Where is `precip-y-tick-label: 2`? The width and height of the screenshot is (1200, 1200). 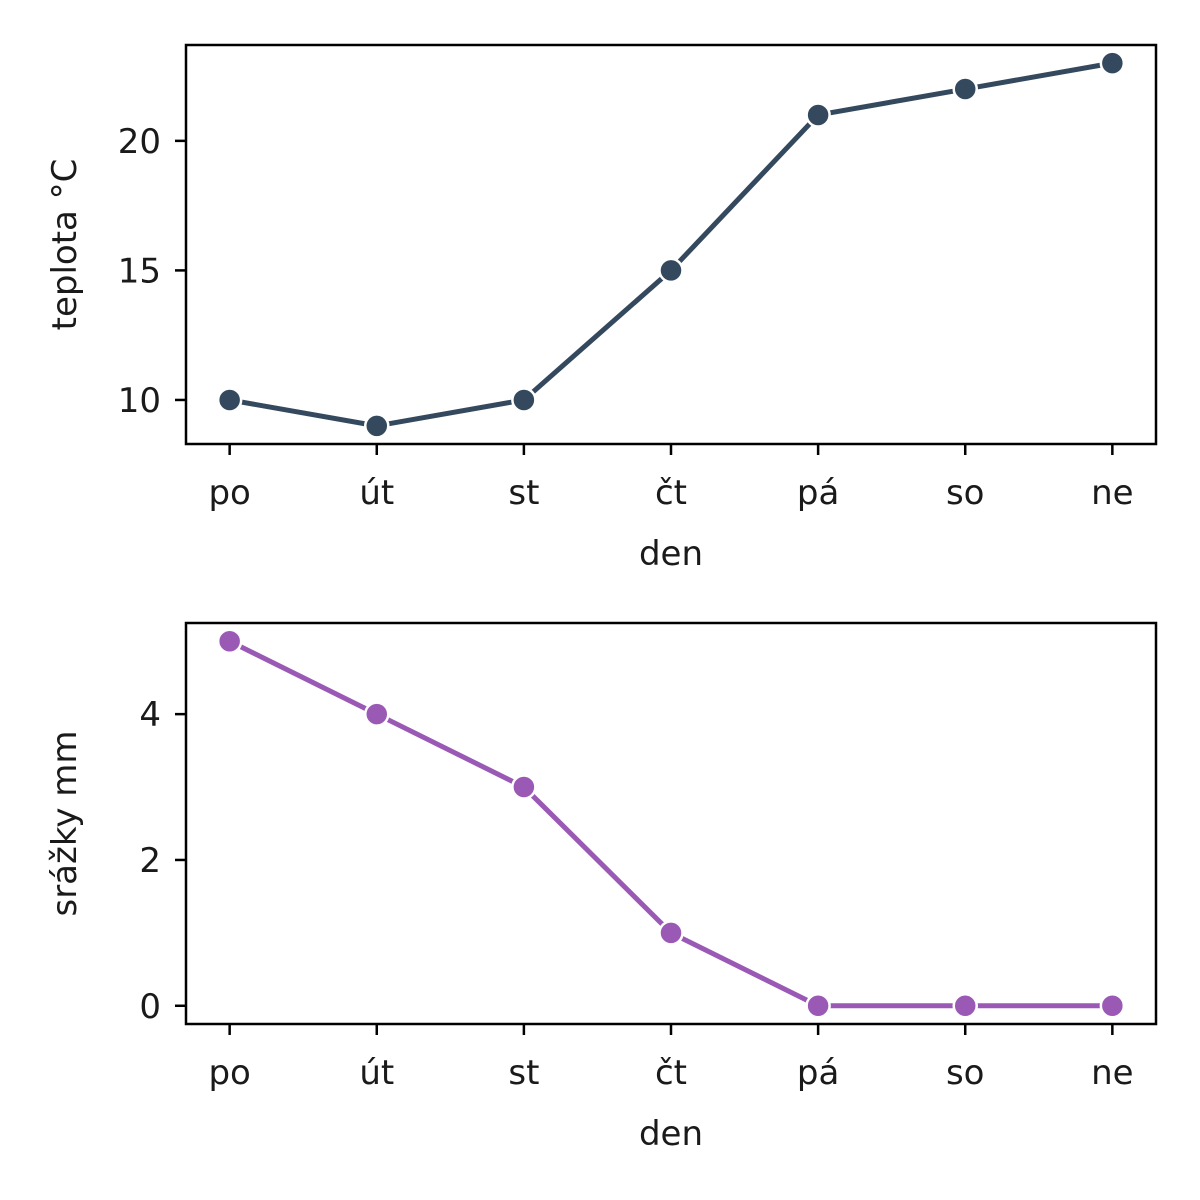
precip-y-tick-label: 2 is located at coordinates (150, 861).